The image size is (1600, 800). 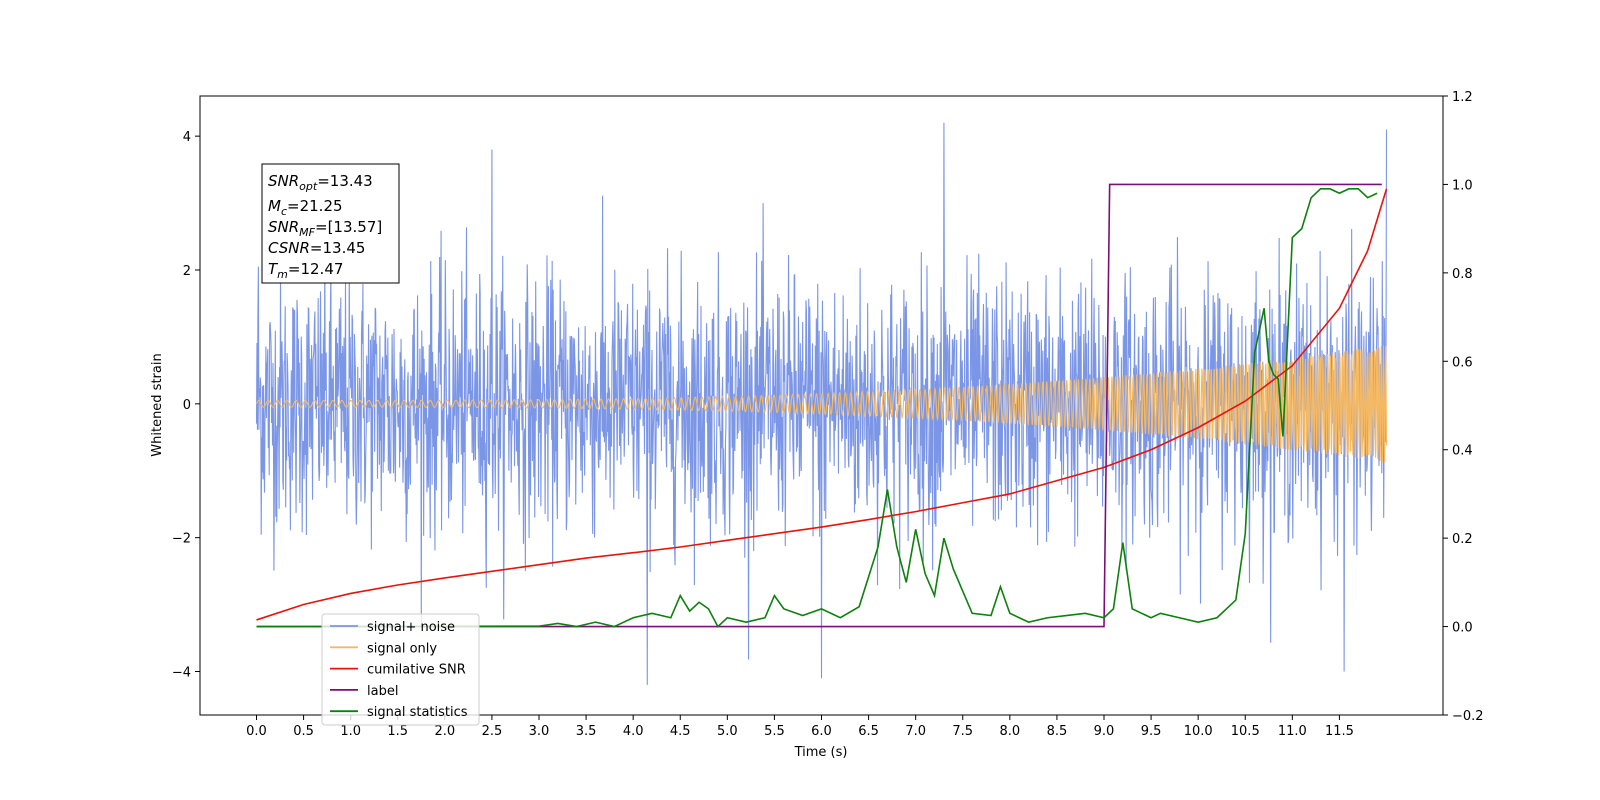 I want to click on y2-tick-label: 0.8, so click(x=1462, y=274).